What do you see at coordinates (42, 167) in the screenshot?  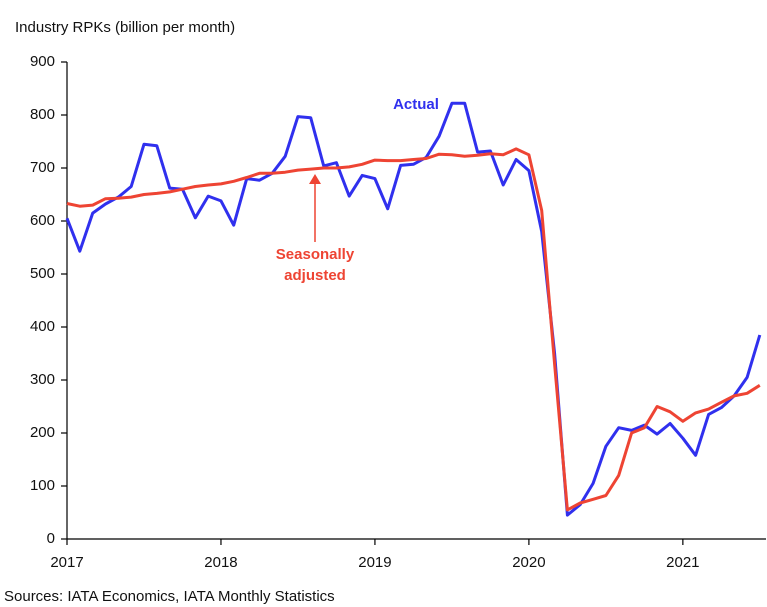 I see `y-tick-label: 700` at bounding box center [42, 167].